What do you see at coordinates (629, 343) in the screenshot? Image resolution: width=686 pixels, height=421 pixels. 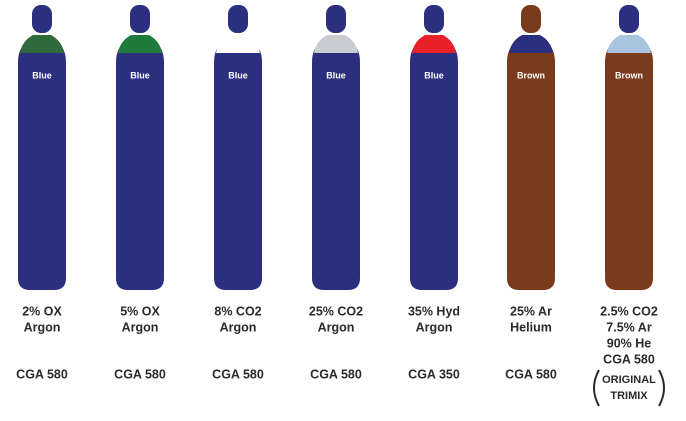 I see `gas-mix: 90% He` at bounding box center [629, 343].